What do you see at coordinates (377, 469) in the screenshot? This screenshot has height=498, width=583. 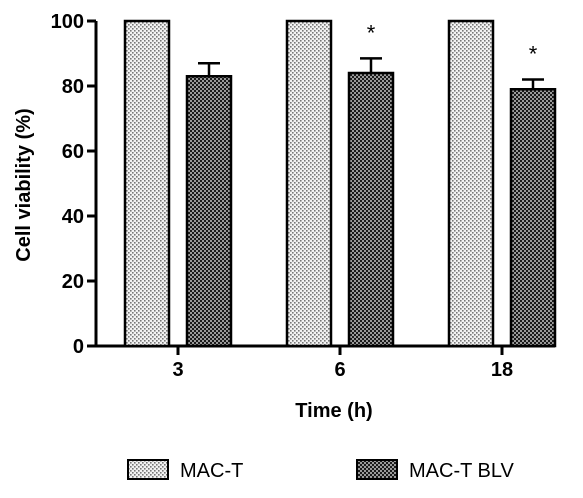 I see `legend-swatch-mac-t-blv` at bounding box center [377, 469].